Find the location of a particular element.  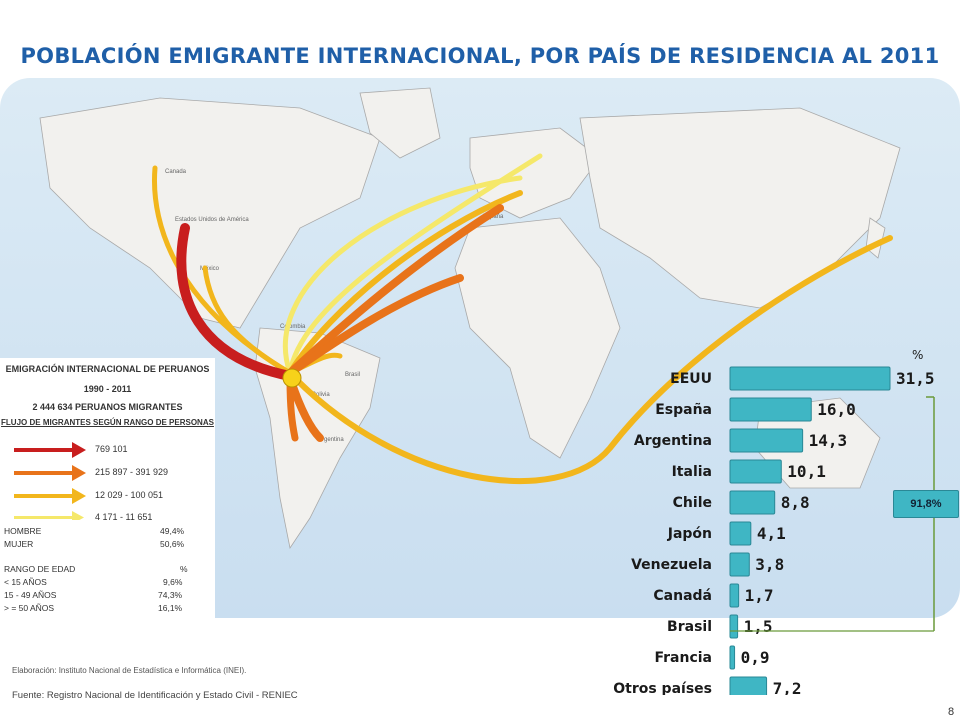

legend-heading: EMIGRACIÓN INTERNACIONAL DE PERUANOS is located at coordinates (107, 369).